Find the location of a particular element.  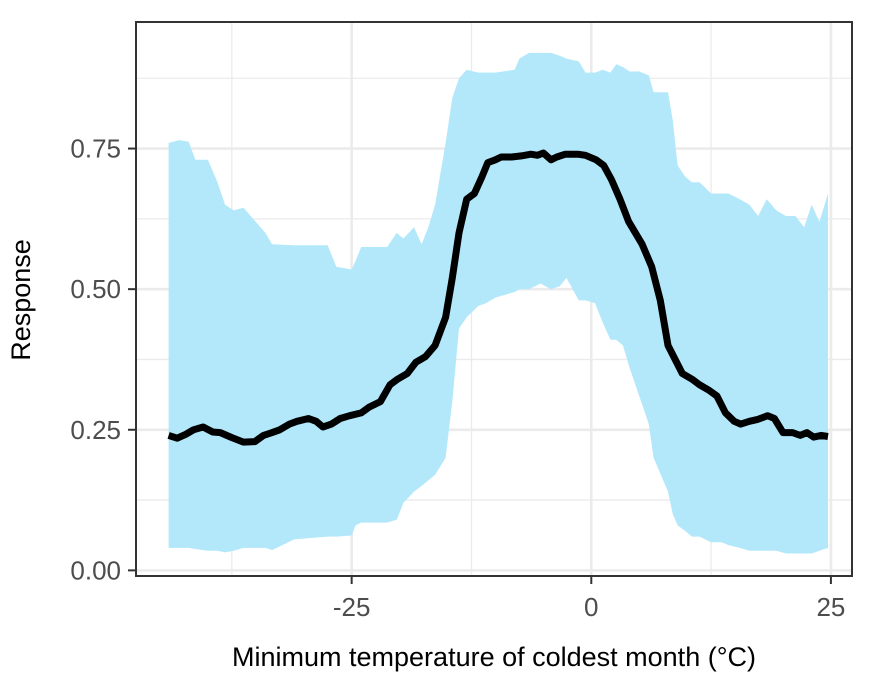

y-tick-label: 0.25 is located at coordinates (95, 430).